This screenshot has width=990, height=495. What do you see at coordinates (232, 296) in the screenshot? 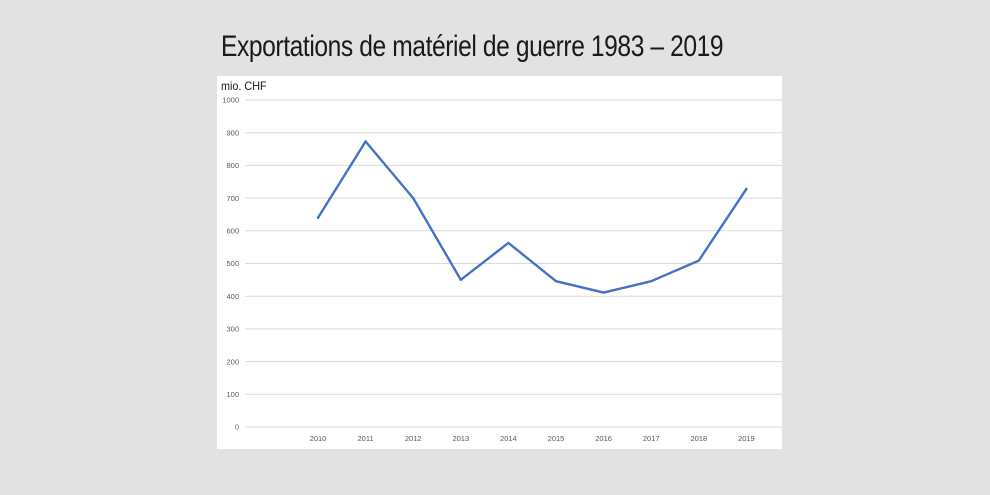
I see `y-tick-label: 400` at bounding box center [232, 296].